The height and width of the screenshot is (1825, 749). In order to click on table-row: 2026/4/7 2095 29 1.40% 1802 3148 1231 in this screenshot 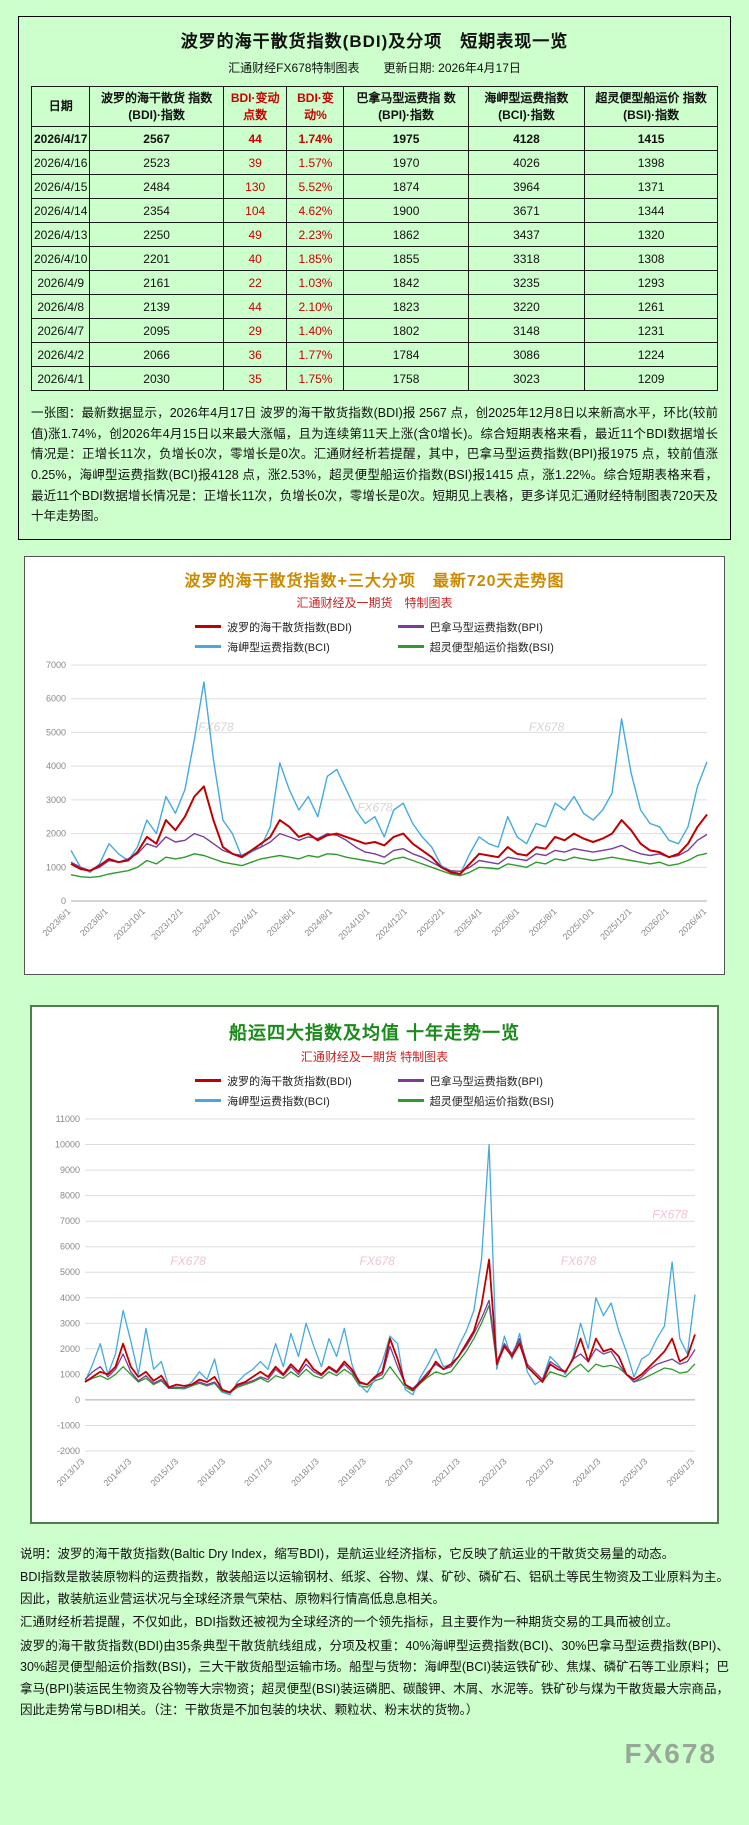, I will do `click(374, 330)`.